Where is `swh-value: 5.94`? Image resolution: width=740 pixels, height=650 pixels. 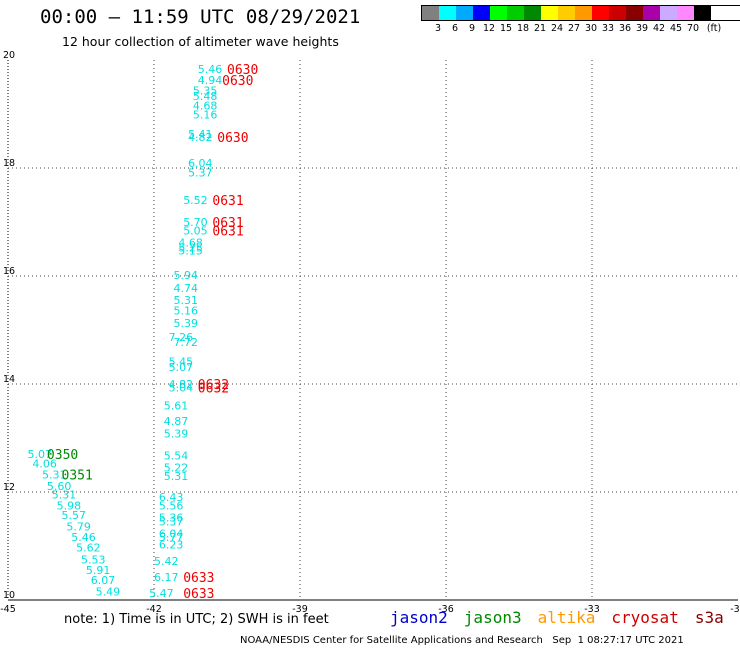 swh-value: 5.94 is located at coordinates (185, 275).